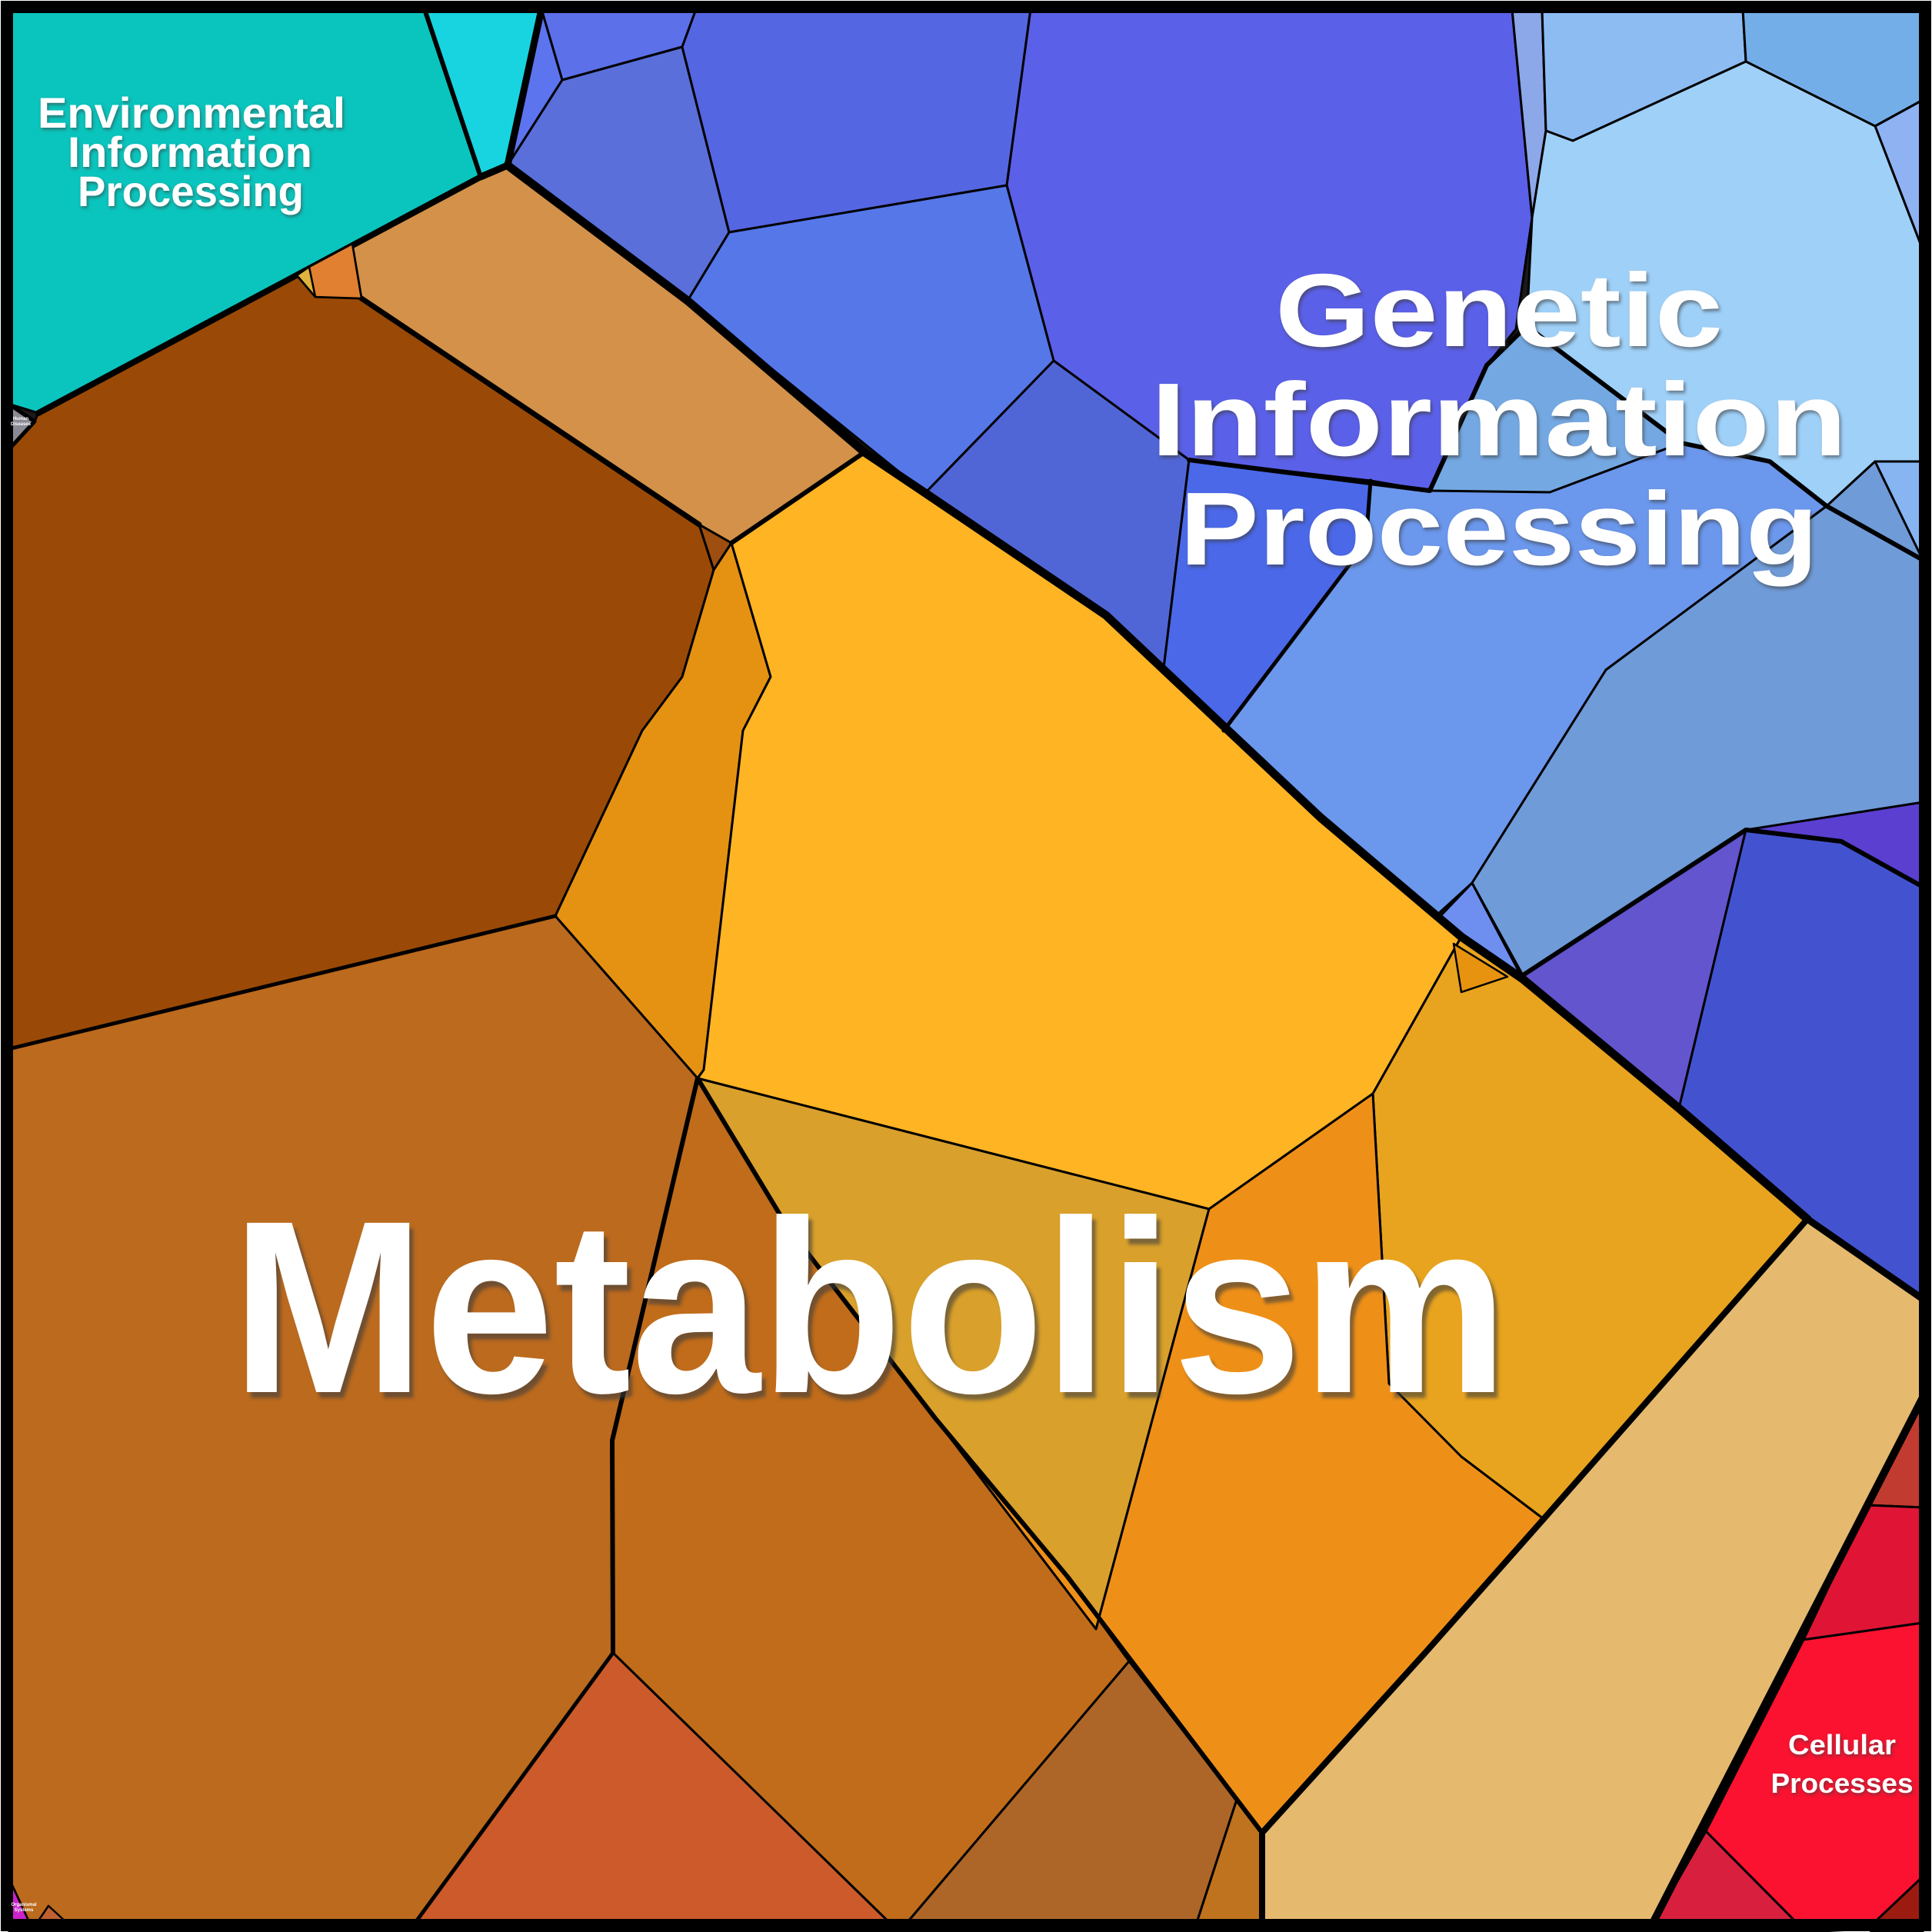  Describe the element at coordinates (21, 419) in the screenshot. I see `svg-text: Human` at that location.